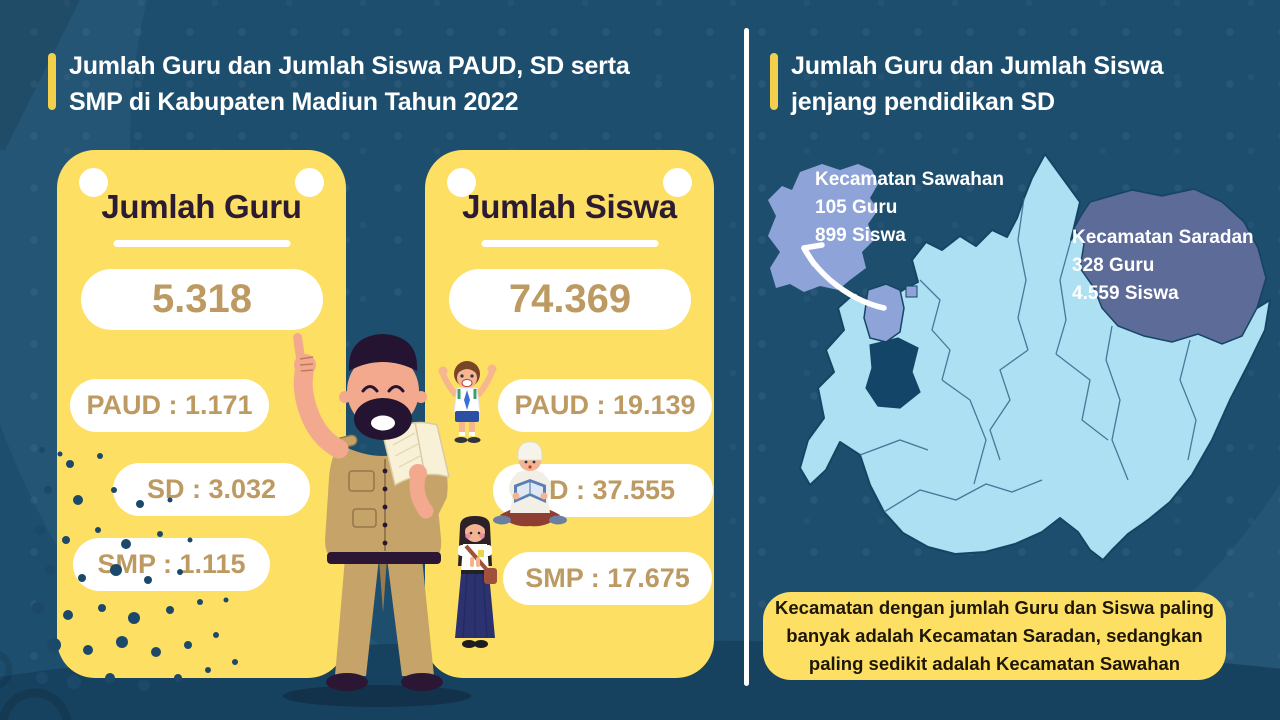 Image resolution: width=1280 pixels, height=720 pixels. I want to click on peci-cap-icon, so click(383, 352).